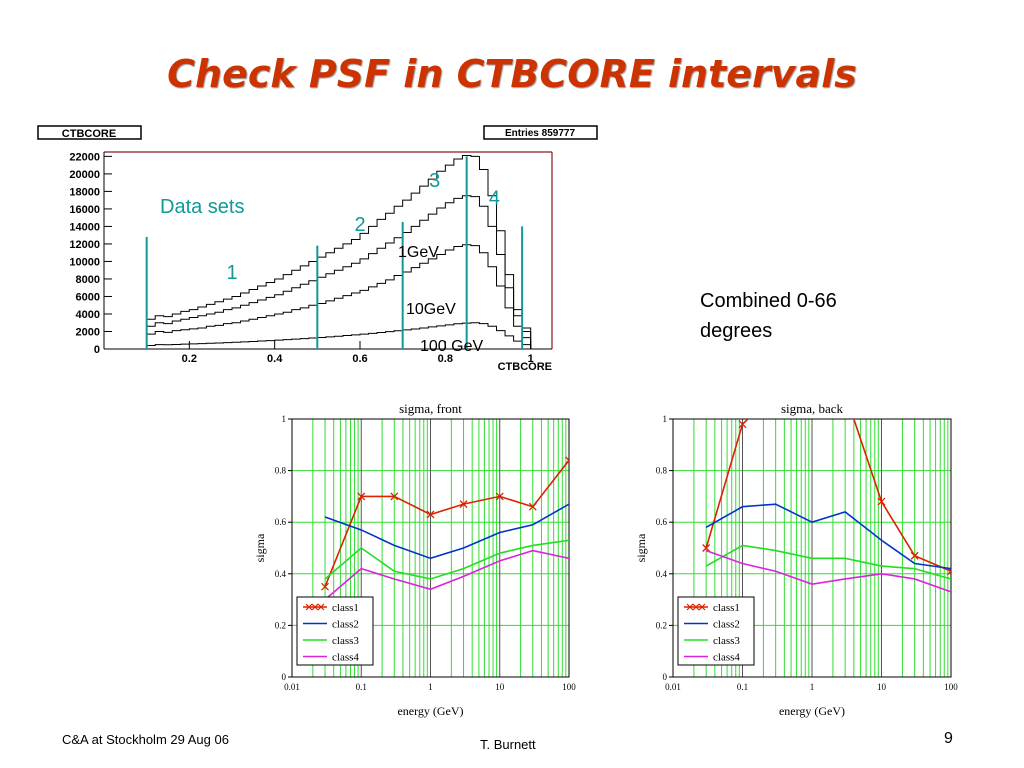 This screenshot has width=1024, height=768. I want to click on energy-curve-label: 1GeV, so click(418, 252).